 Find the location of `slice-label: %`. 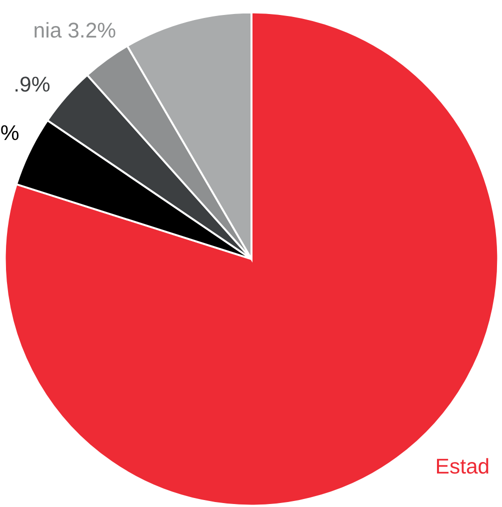

slice-label: % is located at coordinates (10, 133).